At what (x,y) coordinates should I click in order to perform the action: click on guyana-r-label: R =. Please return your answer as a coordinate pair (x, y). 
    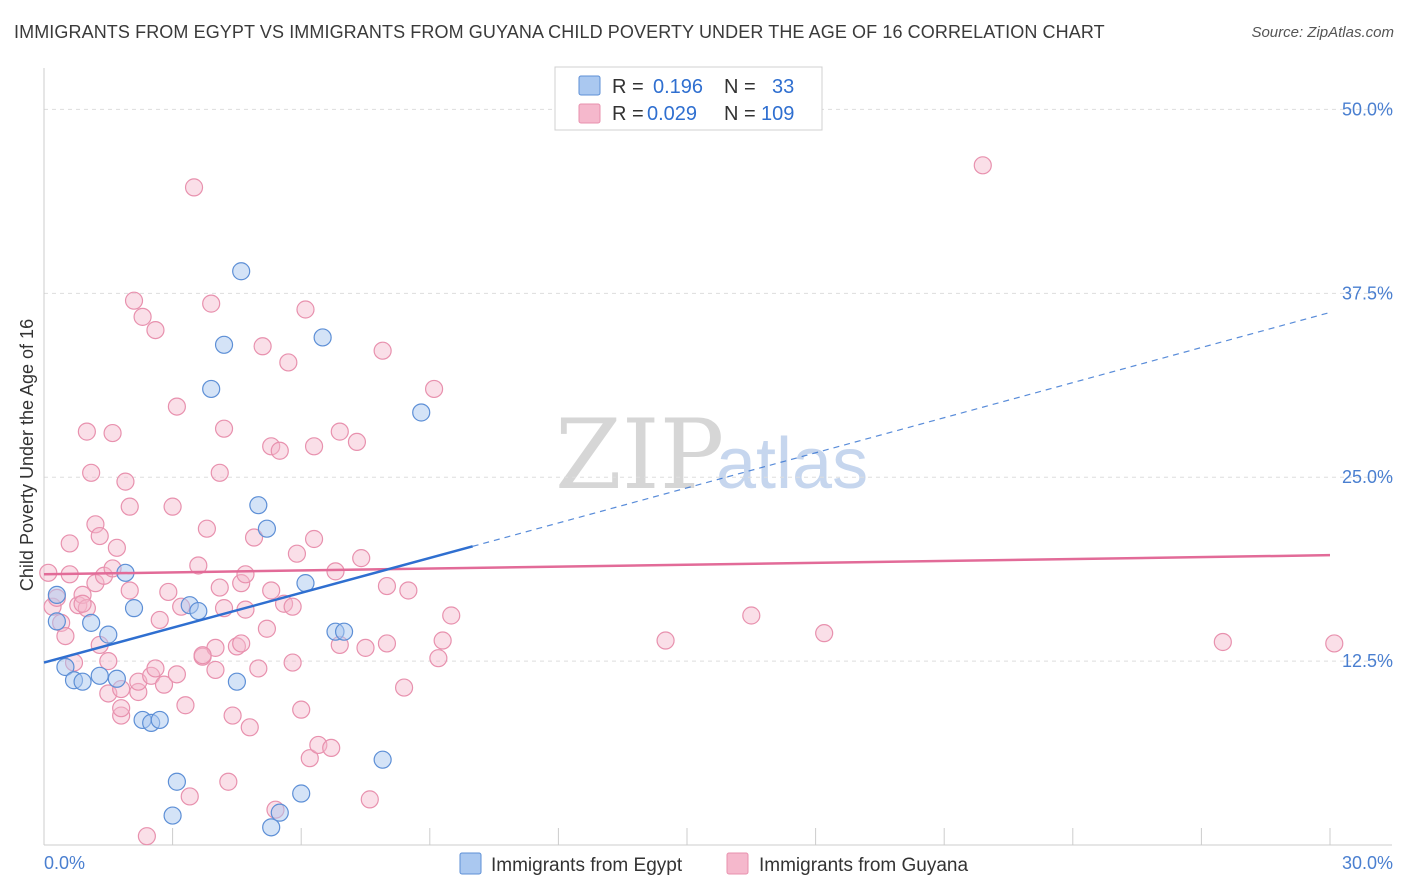
    Looking at the image, I should click on (628, 114).